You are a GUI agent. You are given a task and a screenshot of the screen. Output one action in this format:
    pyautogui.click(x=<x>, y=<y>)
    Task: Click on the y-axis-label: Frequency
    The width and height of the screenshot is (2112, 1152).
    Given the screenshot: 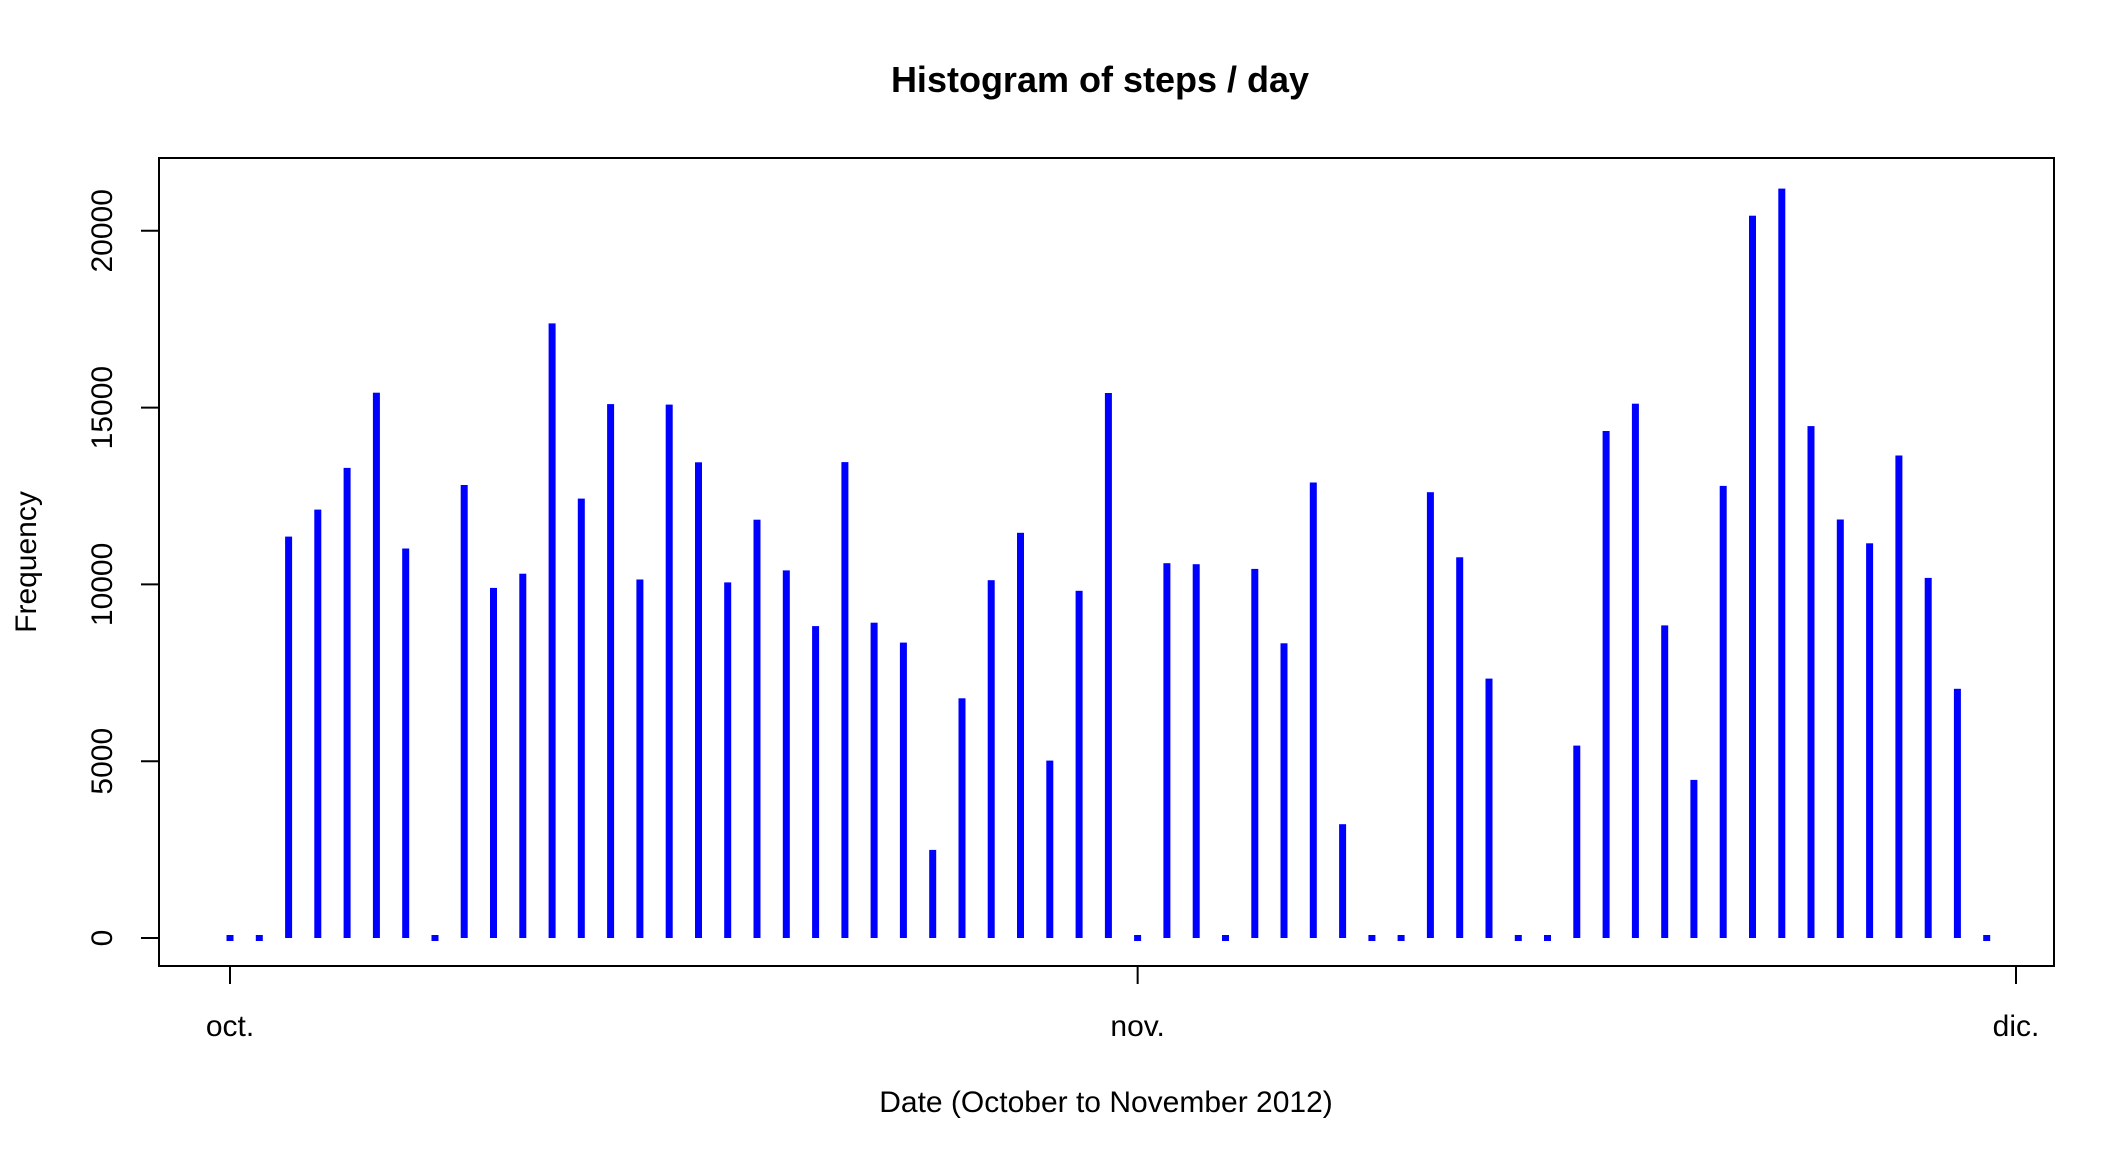 What is the action you would take?
    pyautogui.click(x=26, y=562)
    